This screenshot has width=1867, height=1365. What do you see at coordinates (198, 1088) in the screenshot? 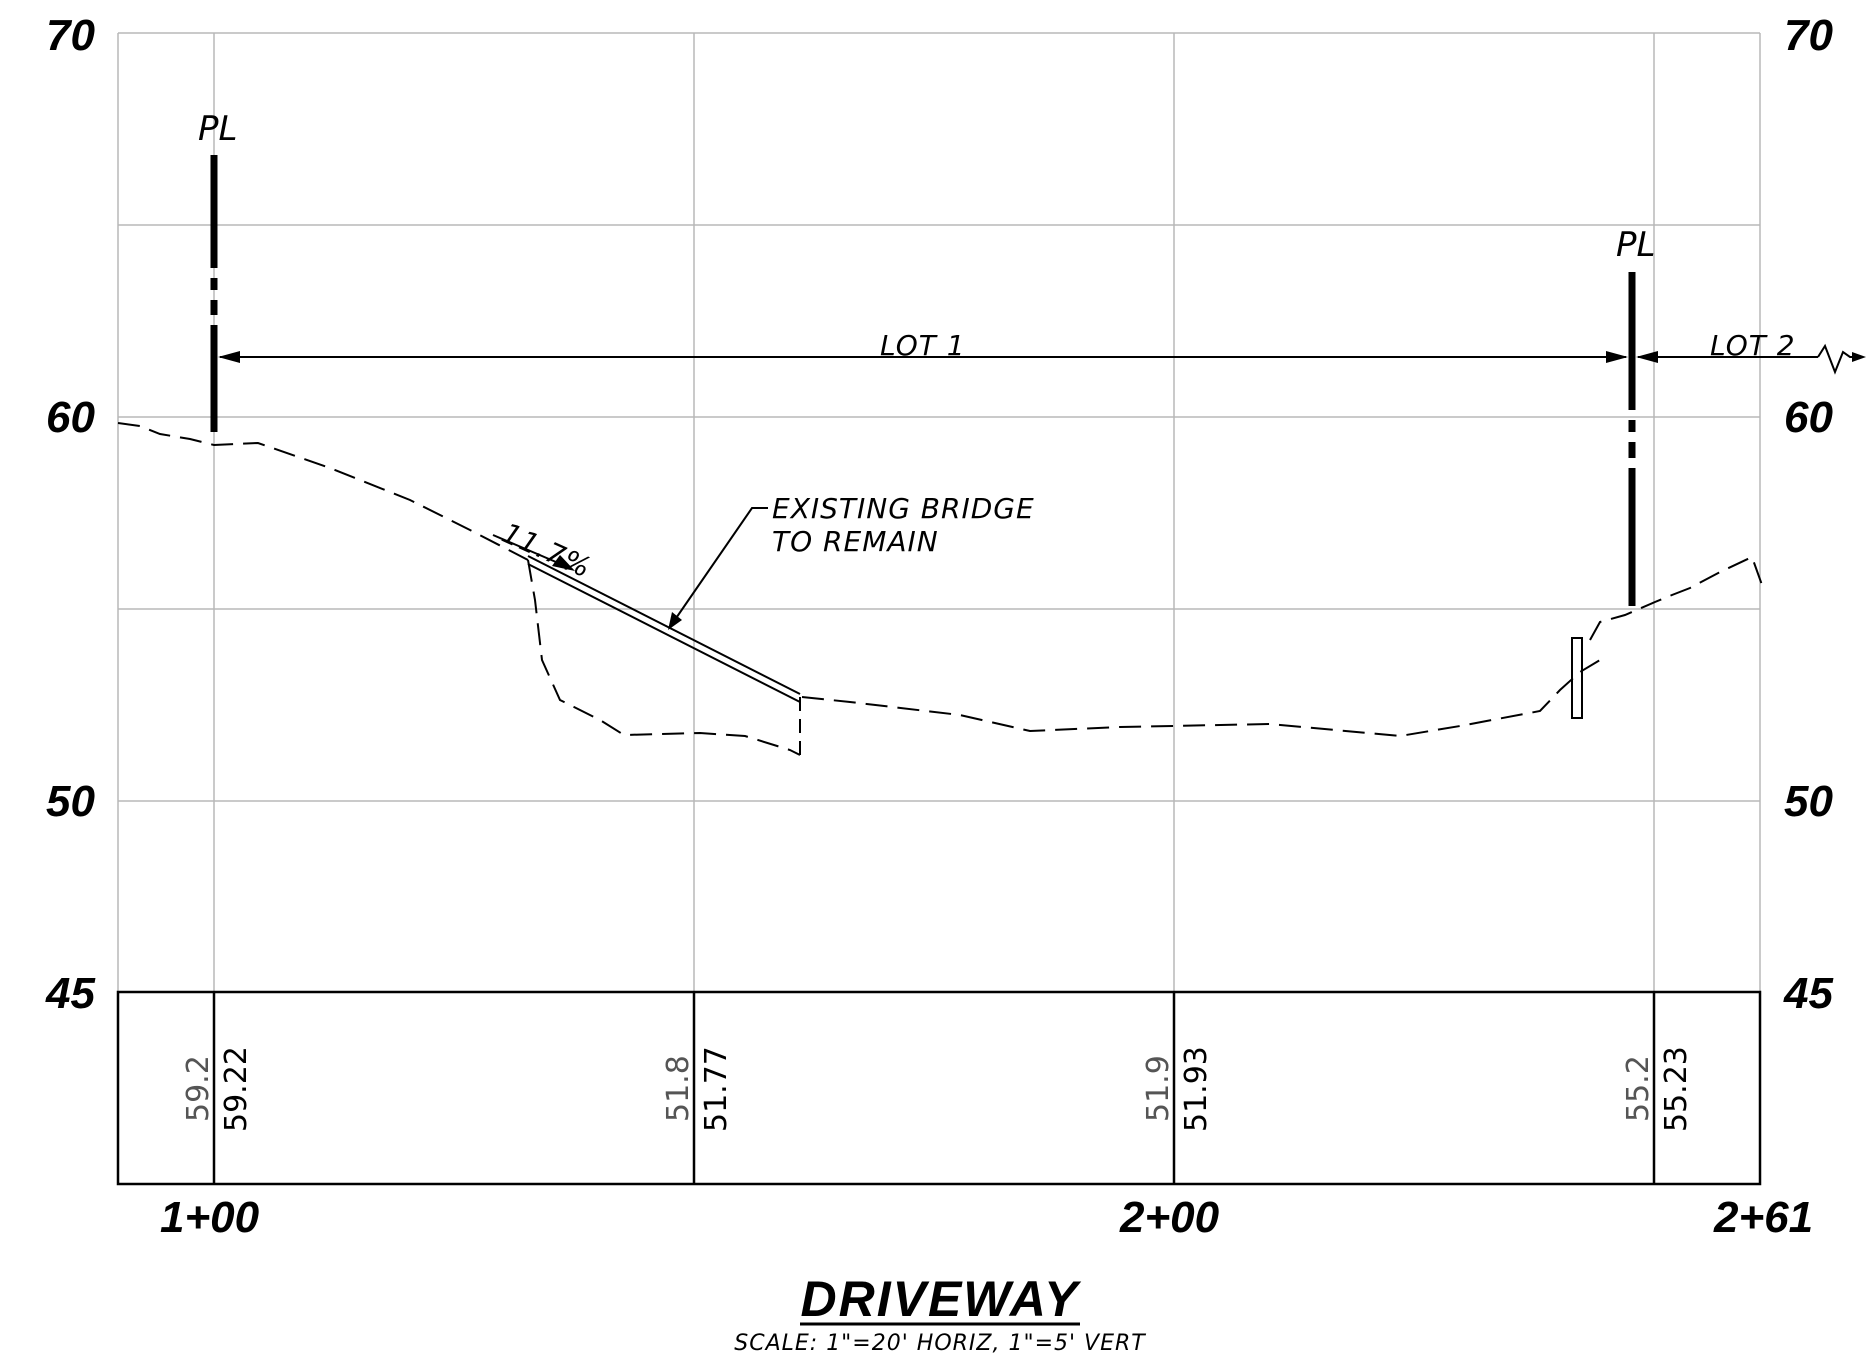
I see `table-existing-elev-1: 59.2` at bounding box center [198, 1088].